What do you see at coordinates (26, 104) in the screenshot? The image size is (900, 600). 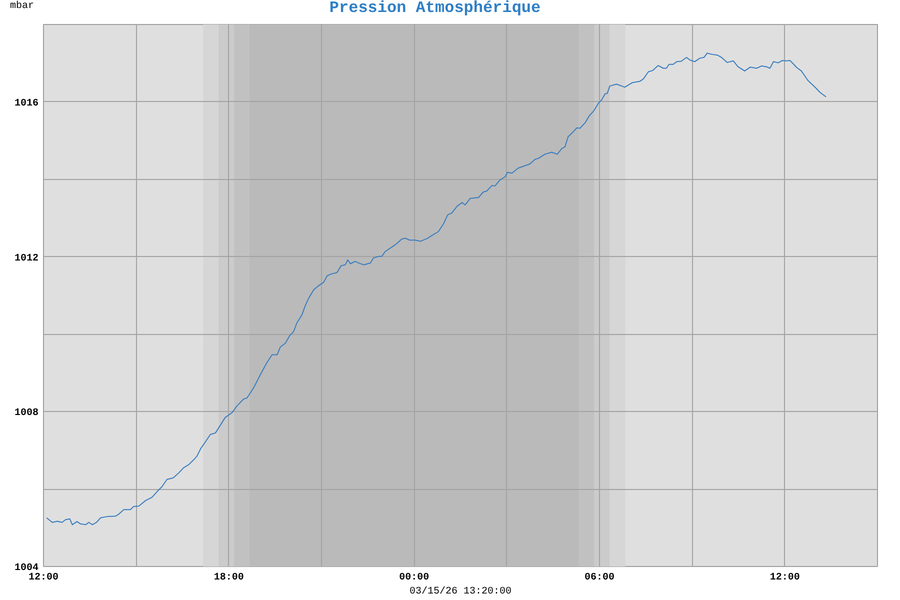 I see `y-tick-label: 1016` at bounding box center [26, 104].